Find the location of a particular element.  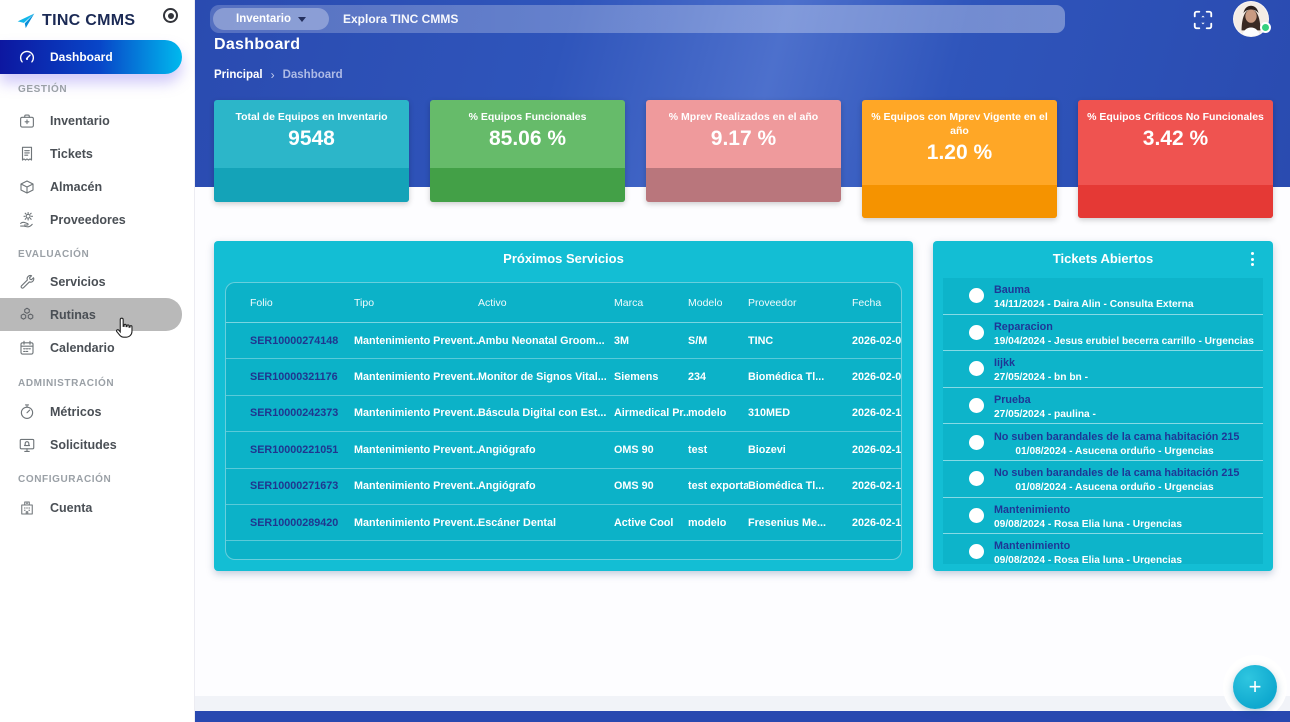

ticket-subtitle: 27/05/2024 - bn bn - is located at coordinates (1041, 378).